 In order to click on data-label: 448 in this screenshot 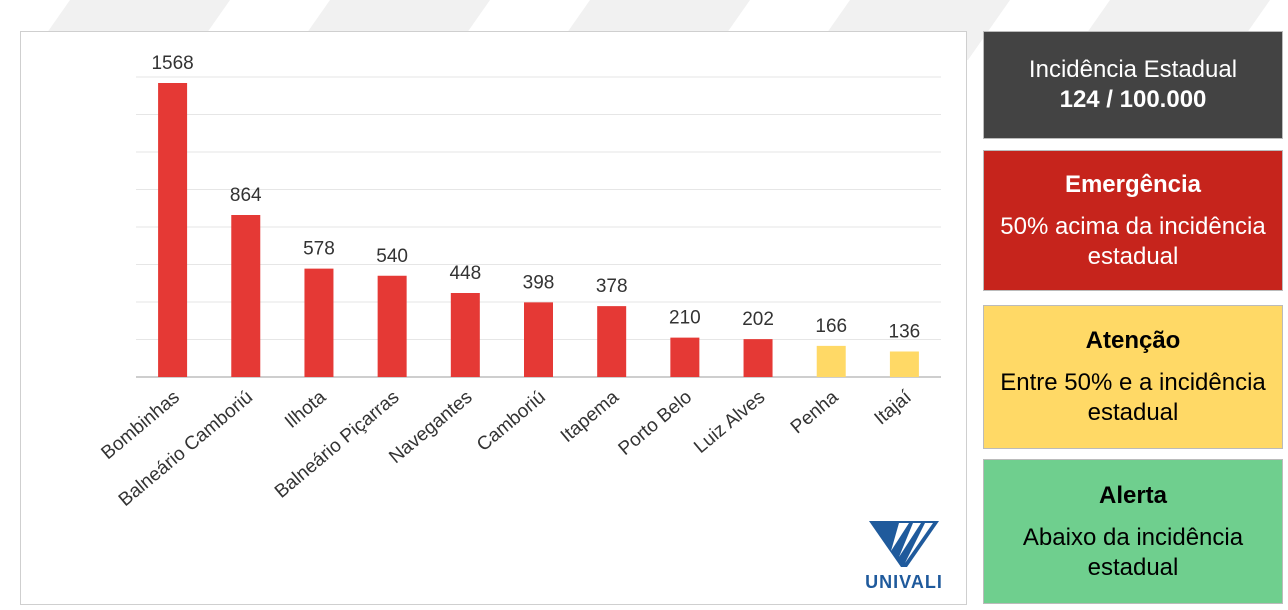, I will do `click(465, 273)`.